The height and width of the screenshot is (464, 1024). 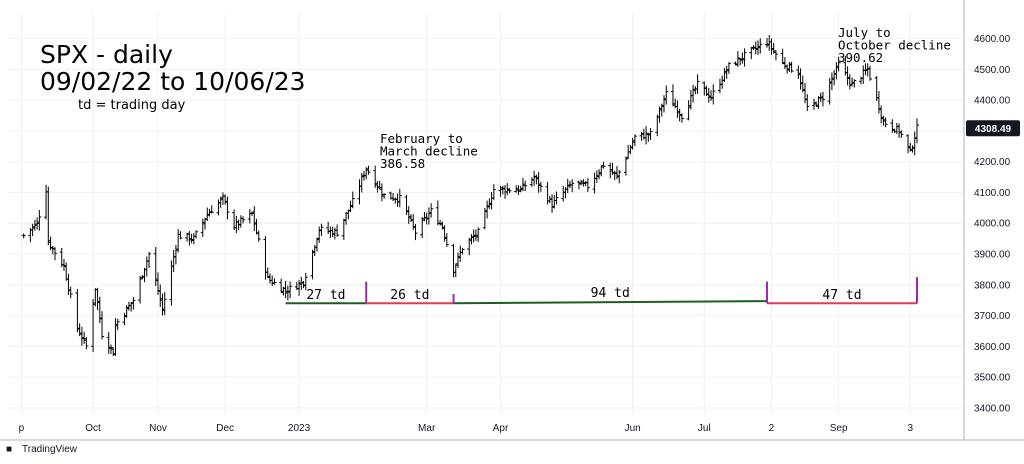 What do you see at coordinates (992, 408) in the screenshot?
I see `y-tick-label: 3400.00` at bounding box center [992, 408].